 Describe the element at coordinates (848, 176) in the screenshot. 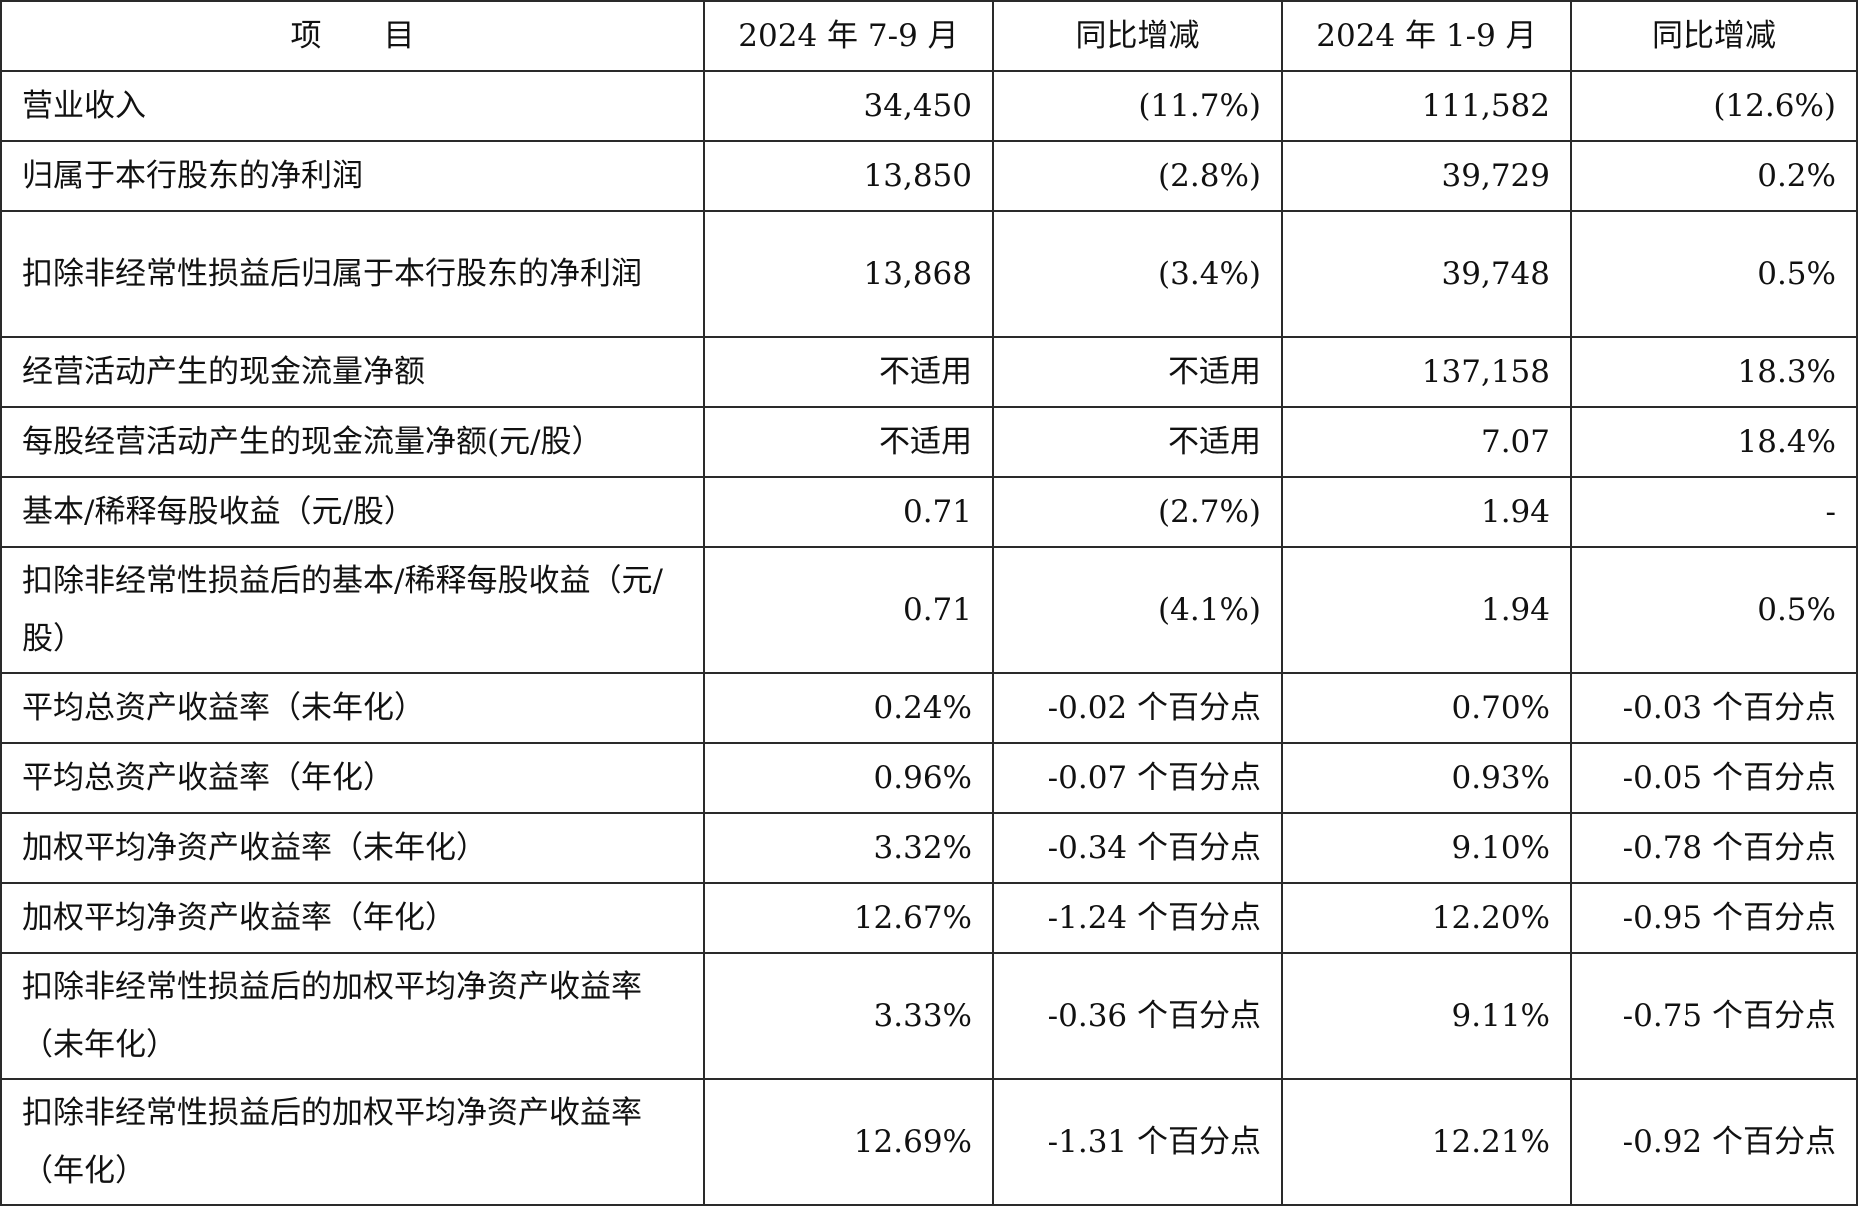

I see `cell-q3-value: 13,850` at that location.